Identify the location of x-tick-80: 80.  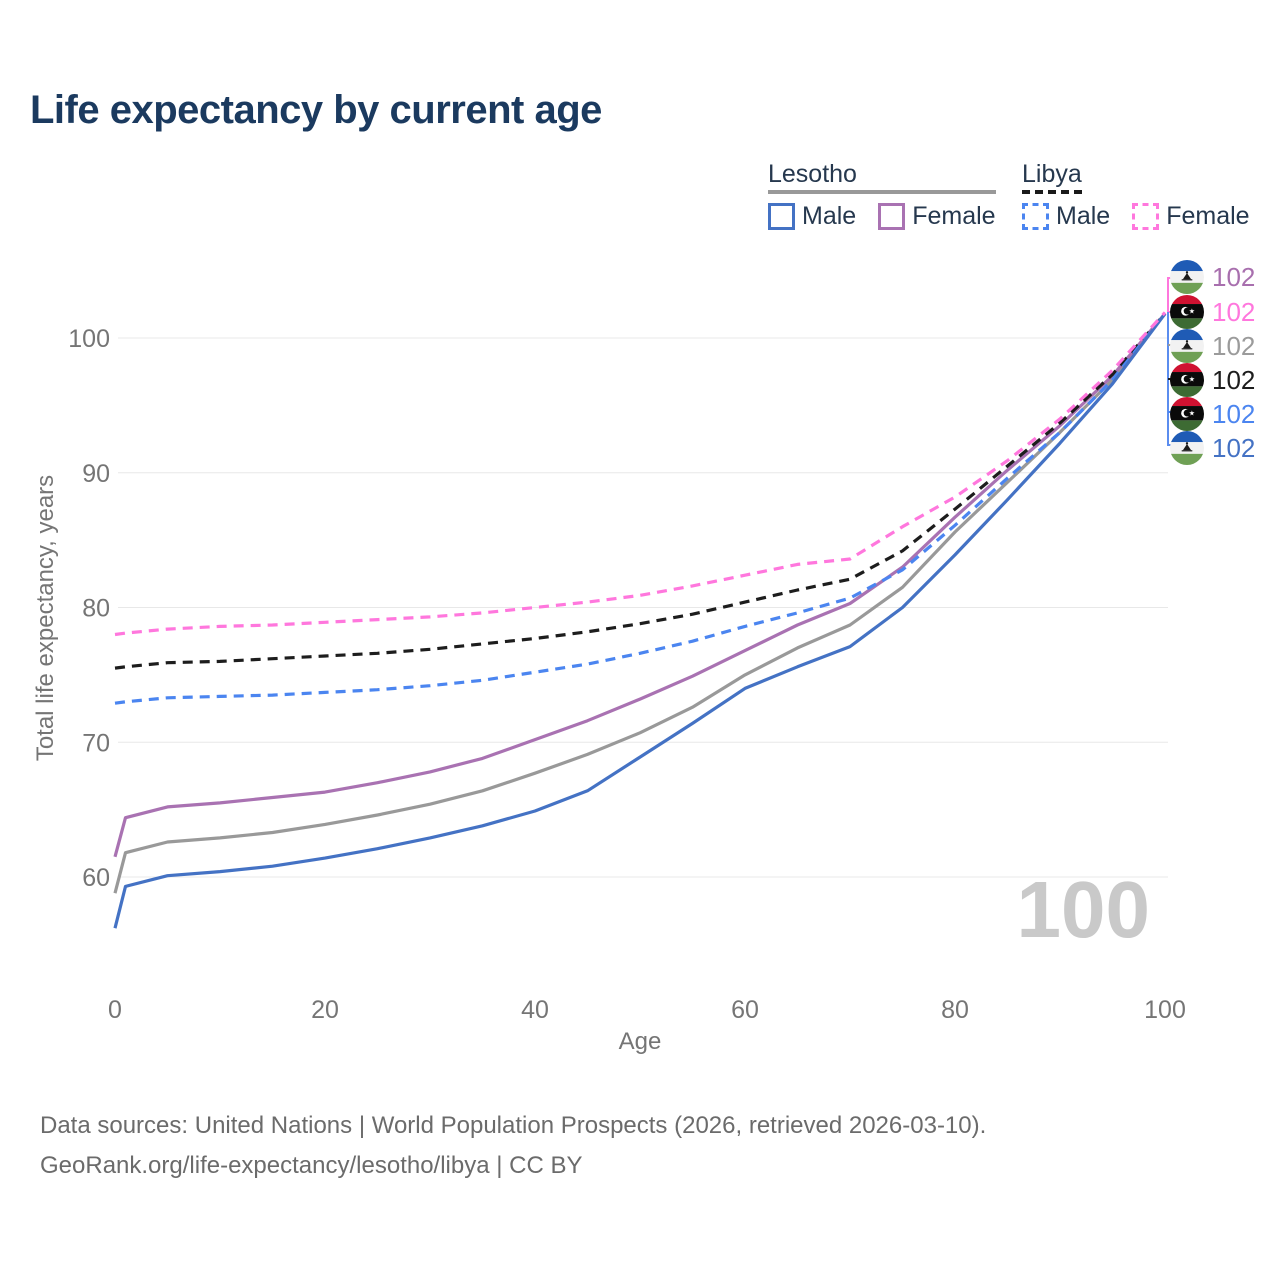
(955, 1010).